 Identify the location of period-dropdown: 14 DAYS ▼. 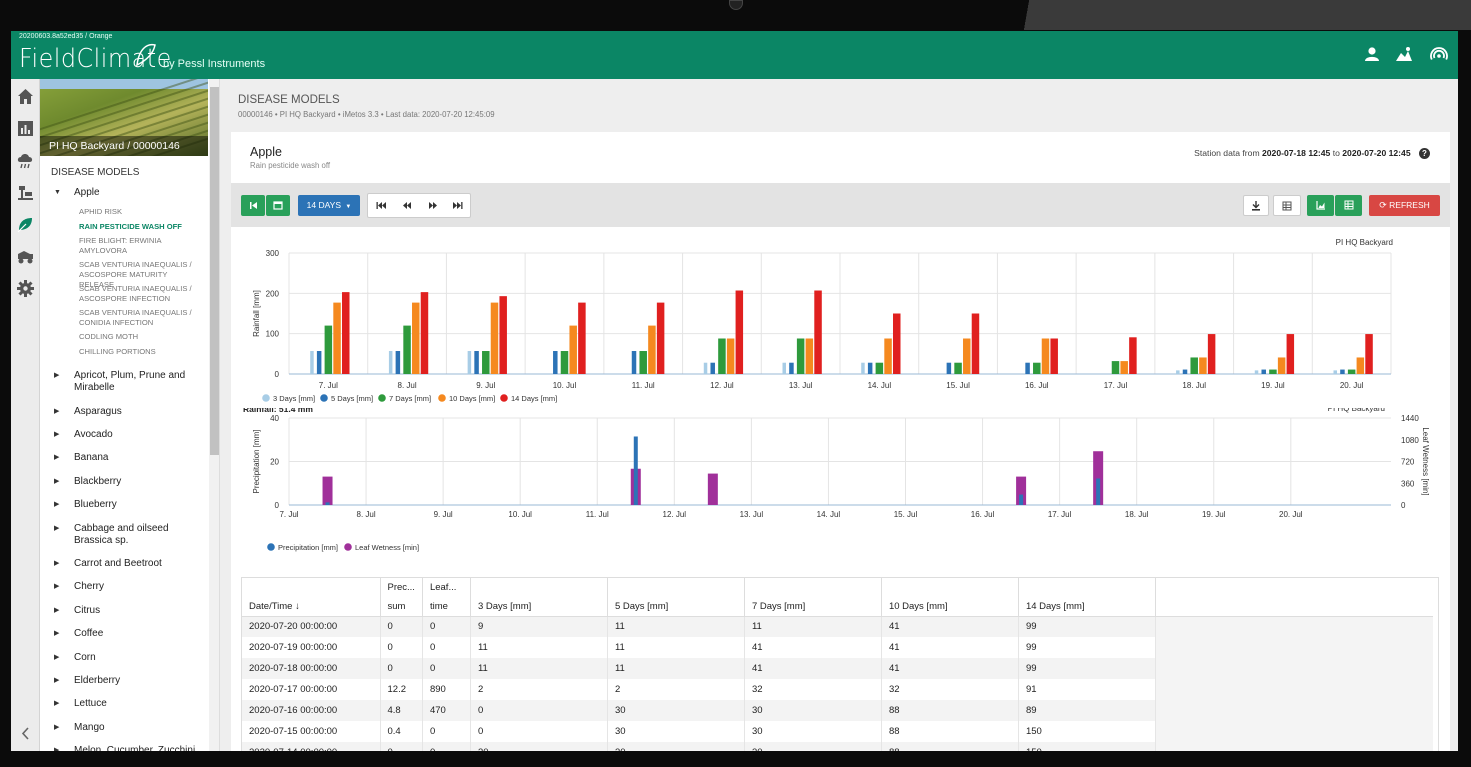
(329, 205).